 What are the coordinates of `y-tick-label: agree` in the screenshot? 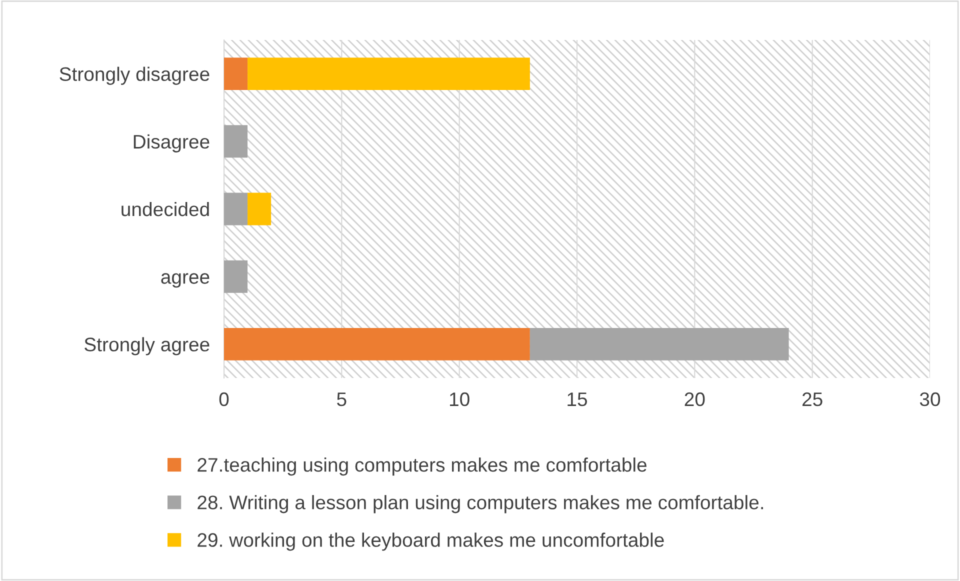 It's located at (185, 280).